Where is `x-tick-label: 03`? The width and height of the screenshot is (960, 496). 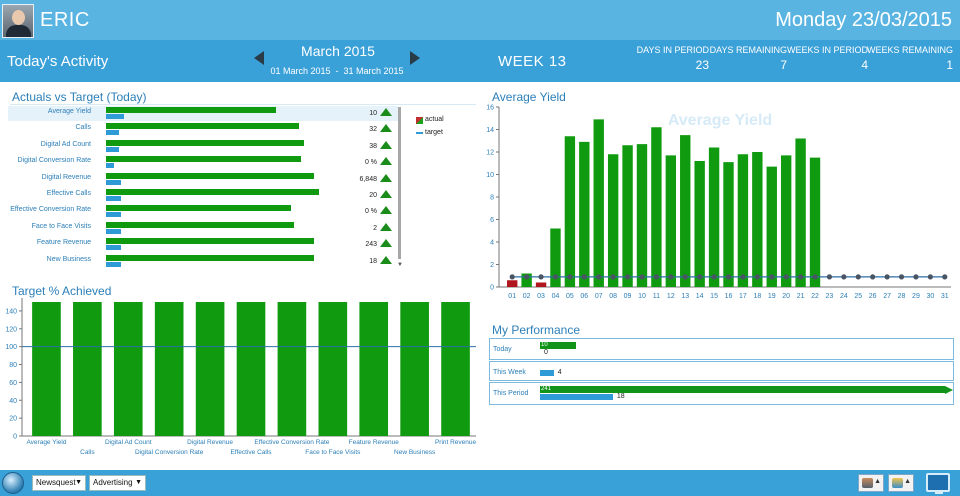
x-tick-label: 03 is located at coordinates (541, 296).